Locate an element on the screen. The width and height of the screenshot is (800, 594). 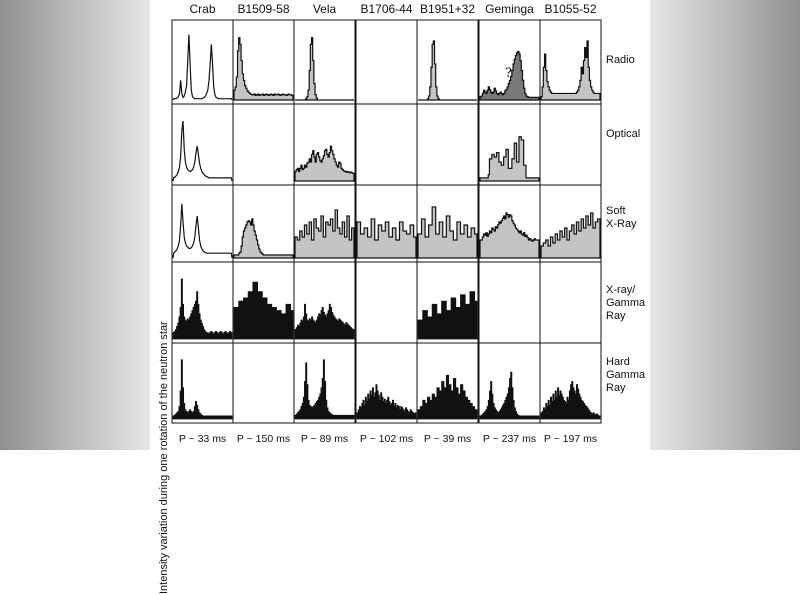
profile-x-ray-gamma-ray-crab is located at coordinates (202, 309).